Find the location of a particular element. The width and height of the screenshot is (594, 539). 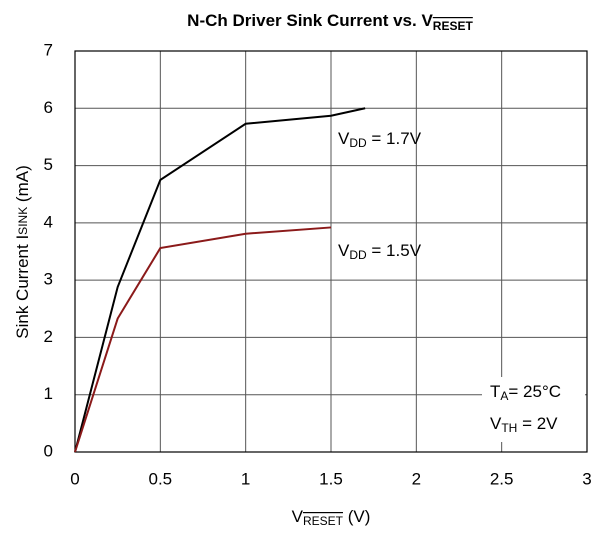

annotation-part: = 2V is located at coordinates (537, 423).